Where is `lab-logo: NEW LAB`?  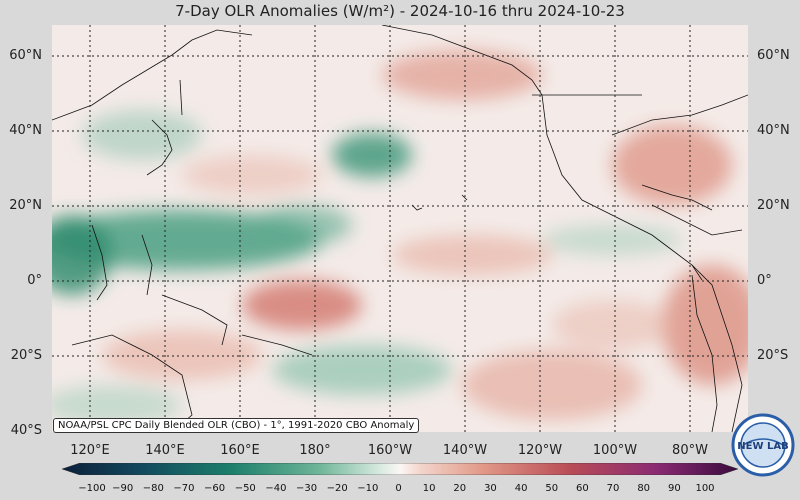
lab-logo: NEW LAB is located at coordinates (763, 445).